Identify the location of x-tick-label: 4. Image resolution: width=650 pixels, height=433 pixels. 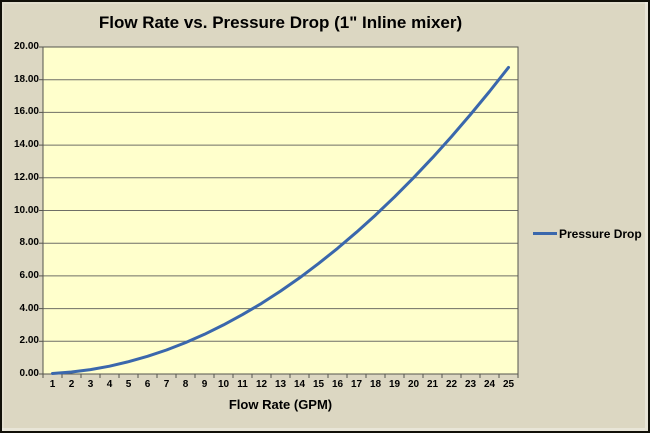
(109, 384).